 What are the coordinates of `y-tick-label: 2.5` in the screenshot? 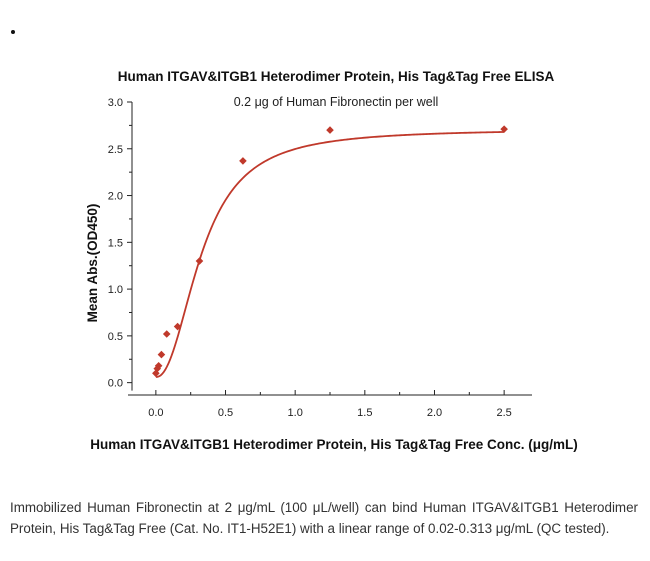 It's located at (115, 150).